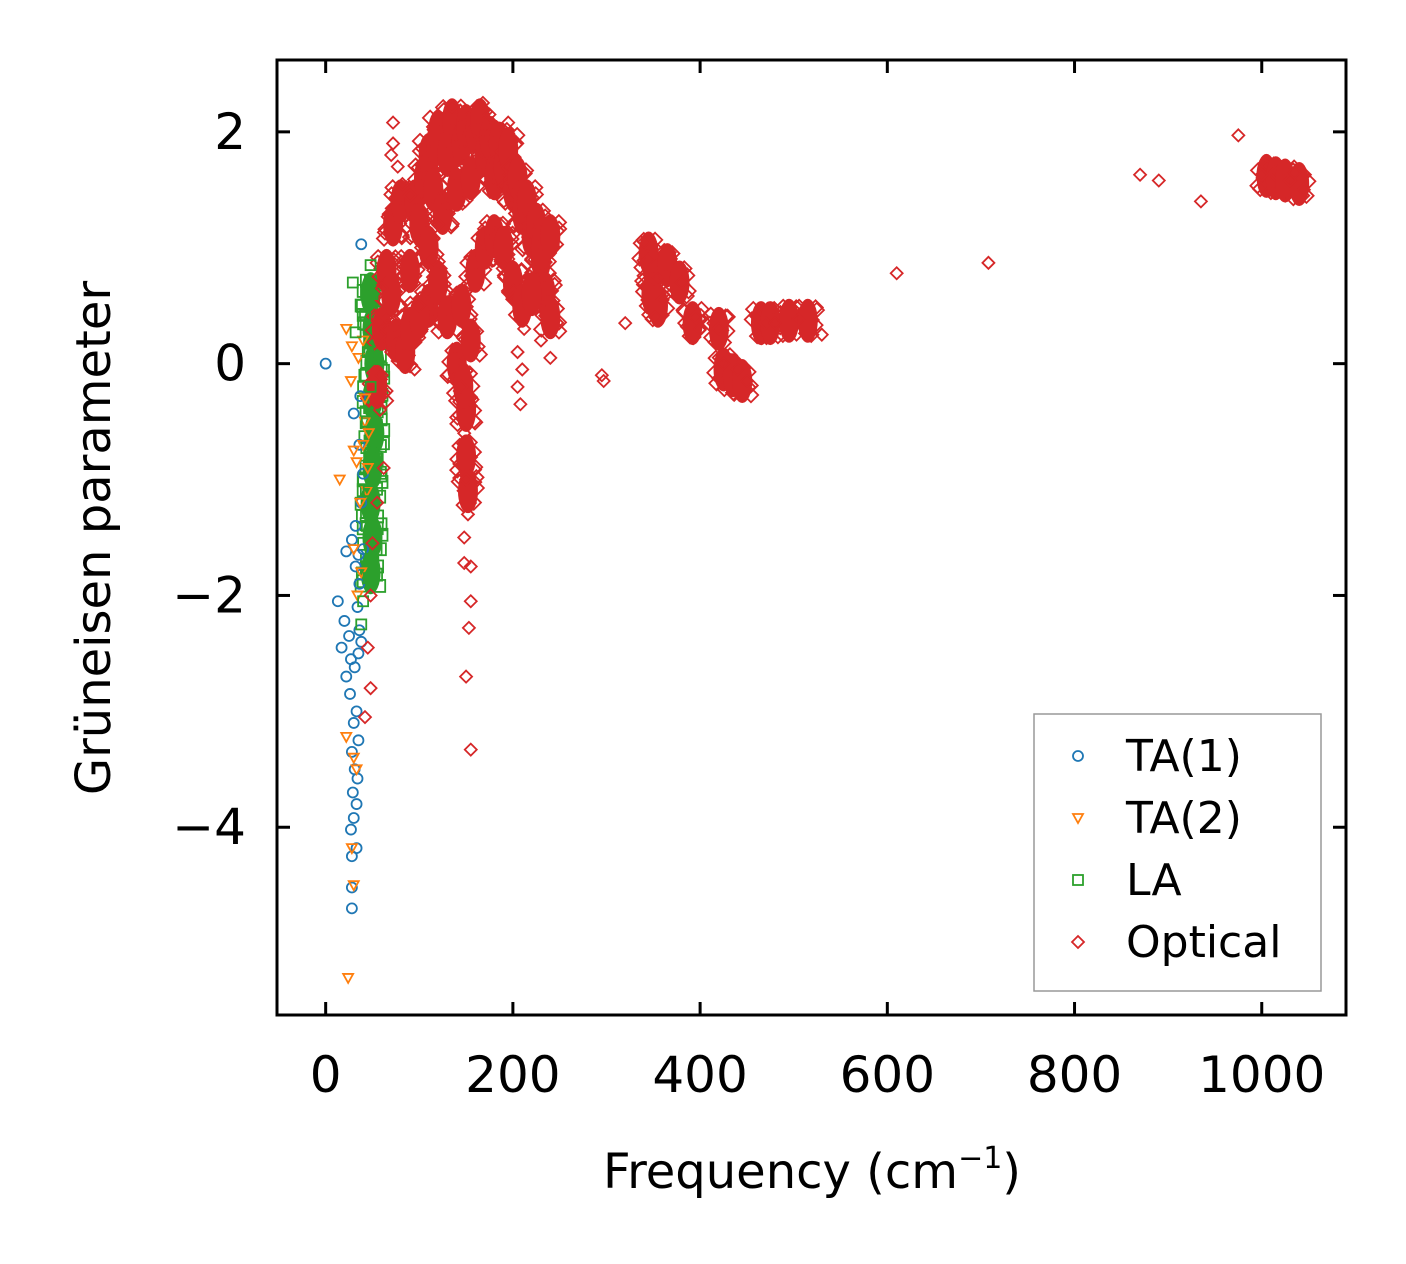 Image resolution: width=1406 pixels, height=1264 pixels. I want to click on legend-label: TA(2), so click(1183, 818).